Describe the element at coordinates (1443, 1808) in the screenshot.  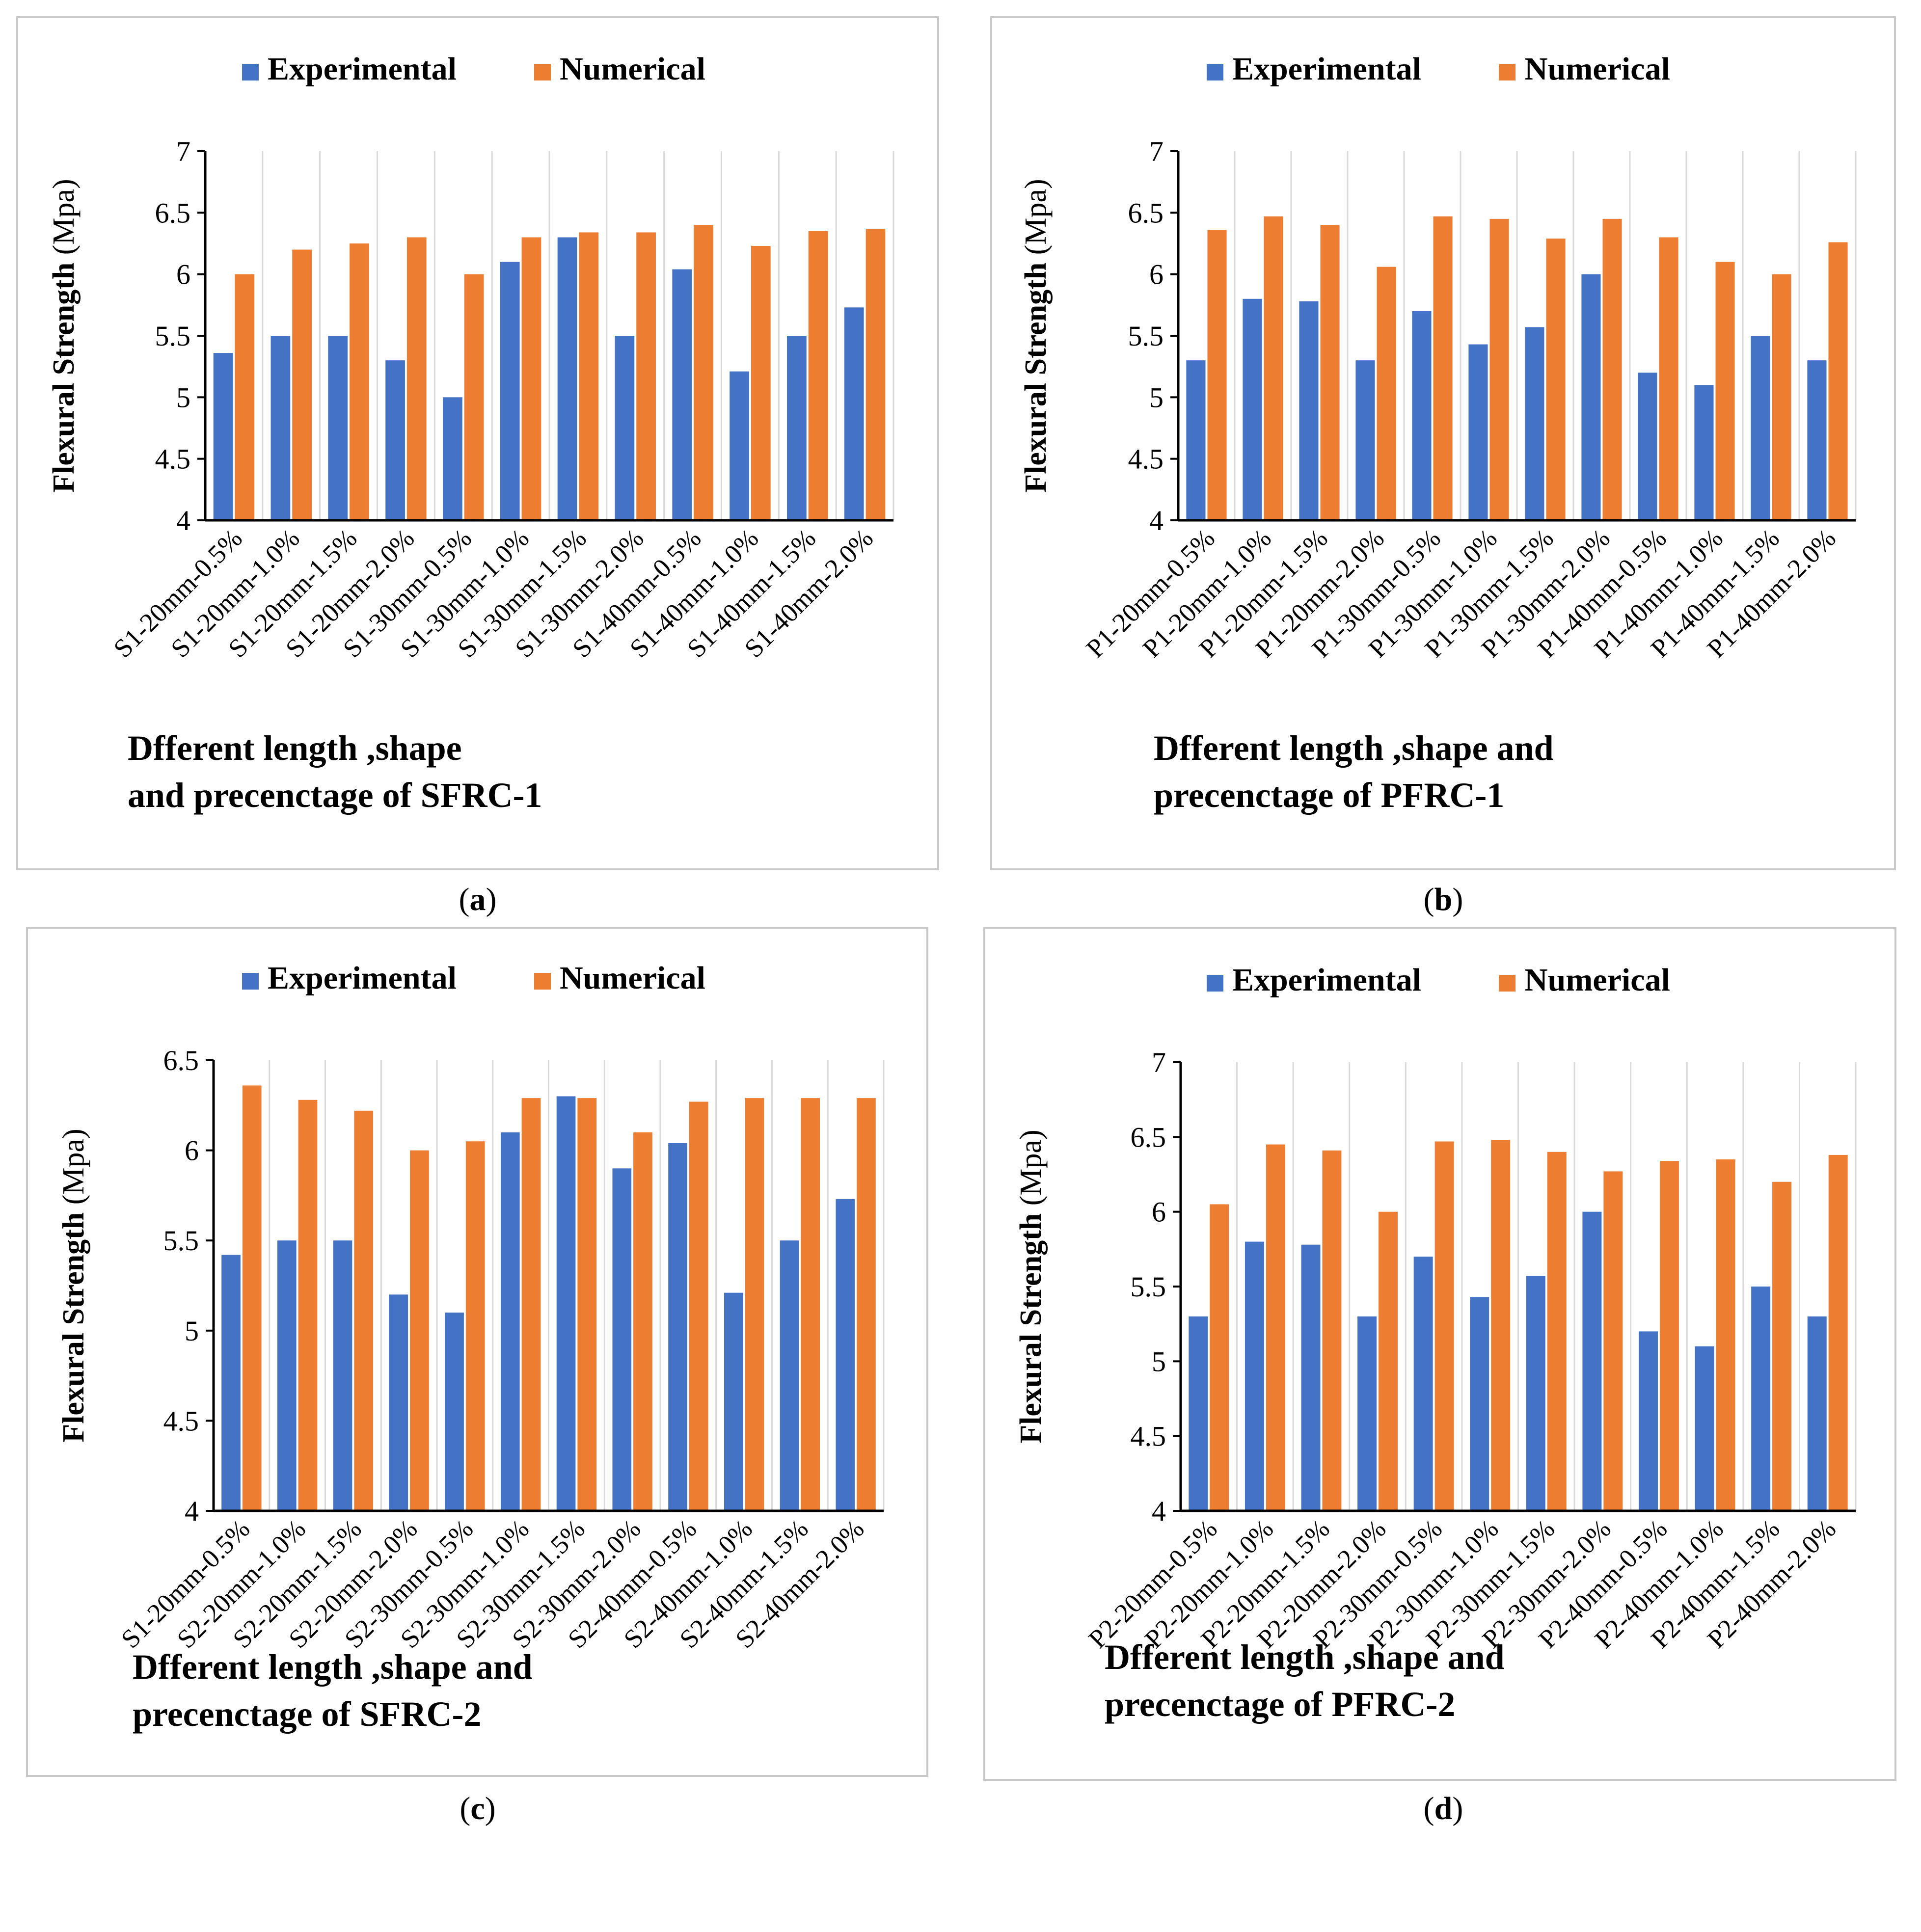
I see `caption-d: (d)` at that location.